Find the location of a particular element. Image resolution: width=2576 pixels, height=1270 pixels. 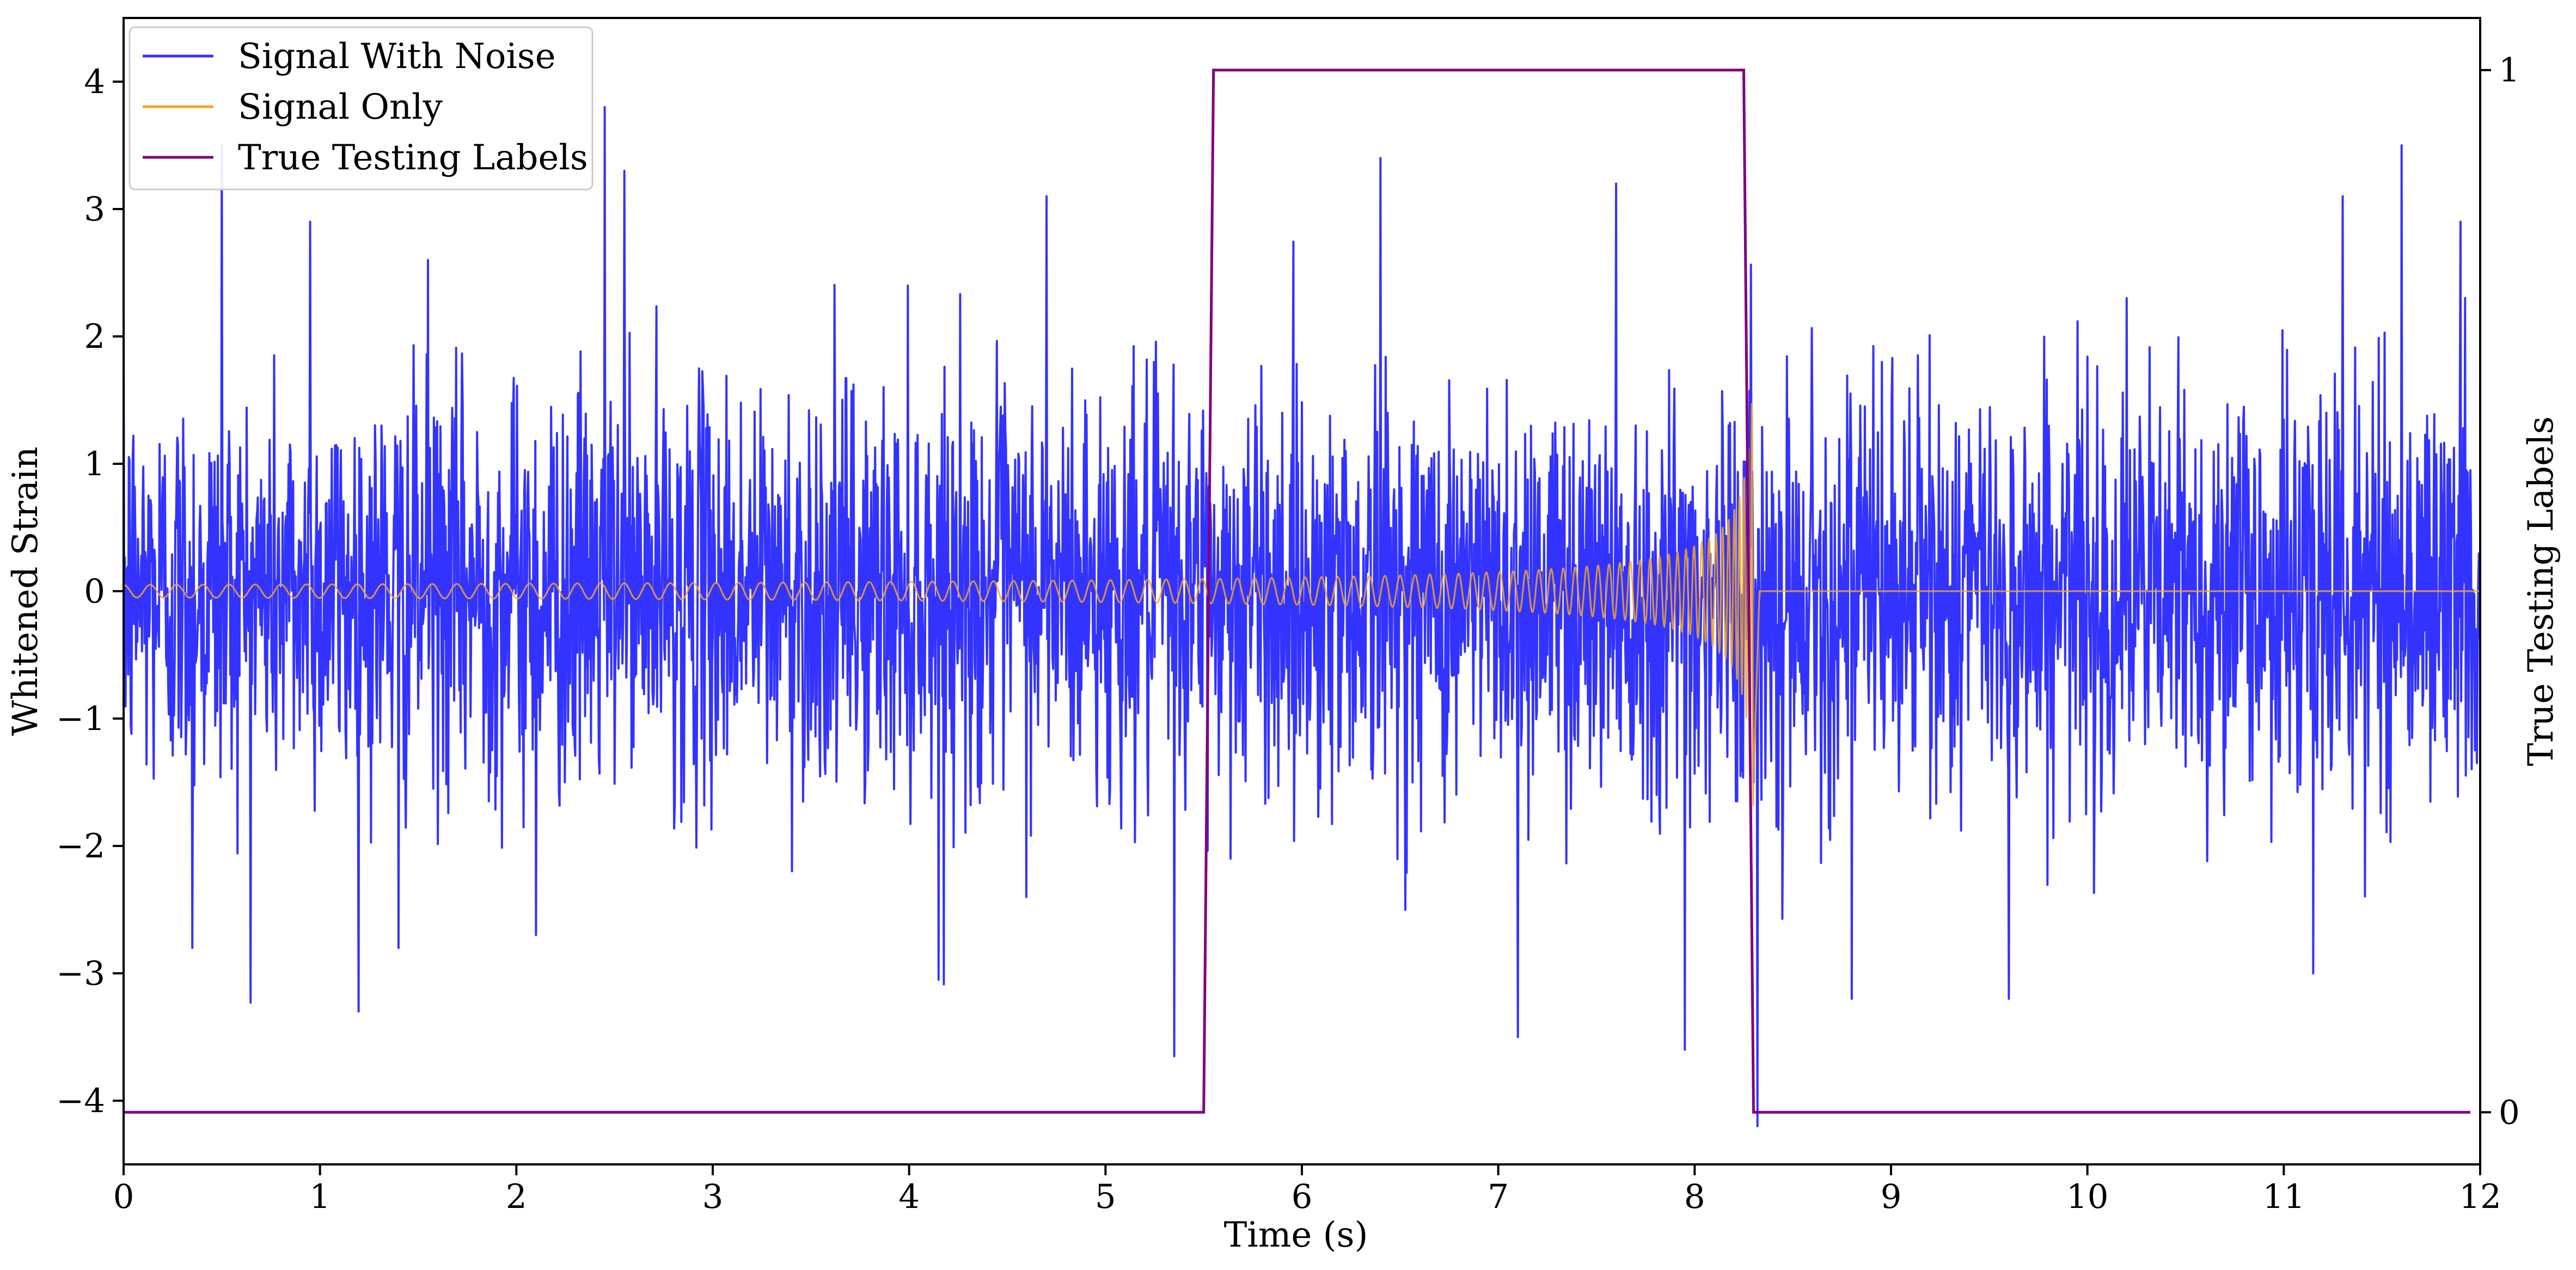

y-tick-label: −1 is located at coordinates (80, 719).